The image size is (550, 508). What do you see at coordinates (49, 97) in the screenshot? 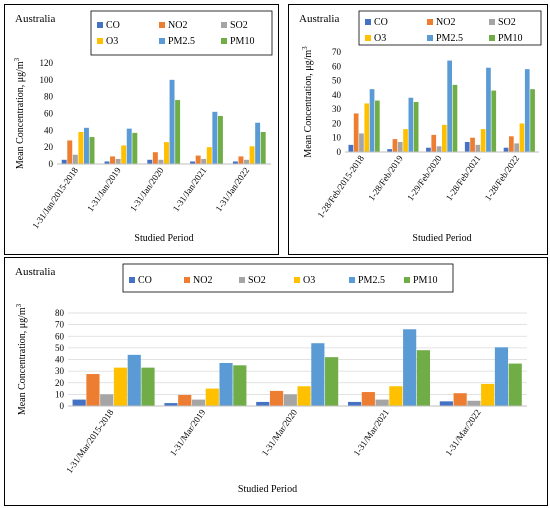
I see `y-tick-label: 80` at bounding box center [49, 97].